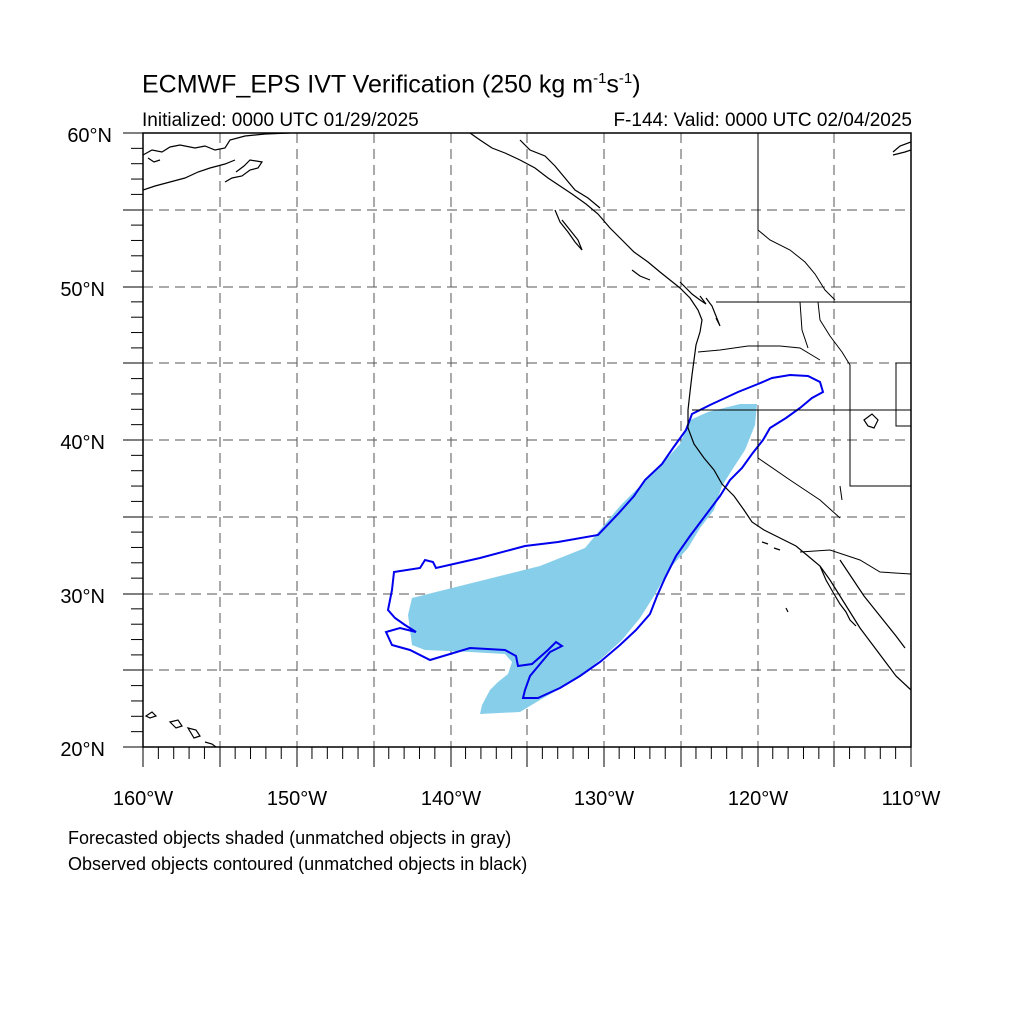  I want to click on lat-label-20n: 20°N, so click(82, 750).